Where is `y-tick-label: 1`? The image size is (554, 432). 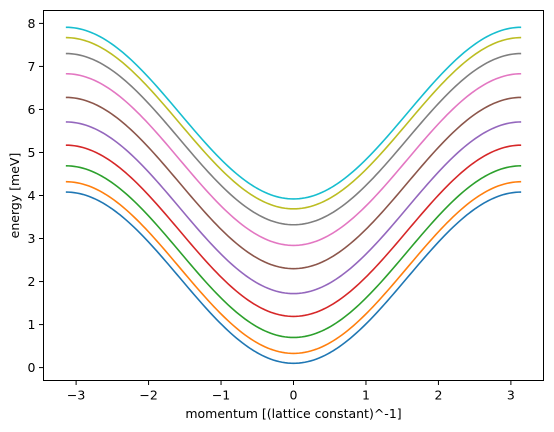
y-tick-label: 1 is located at coordinates (32, 324).